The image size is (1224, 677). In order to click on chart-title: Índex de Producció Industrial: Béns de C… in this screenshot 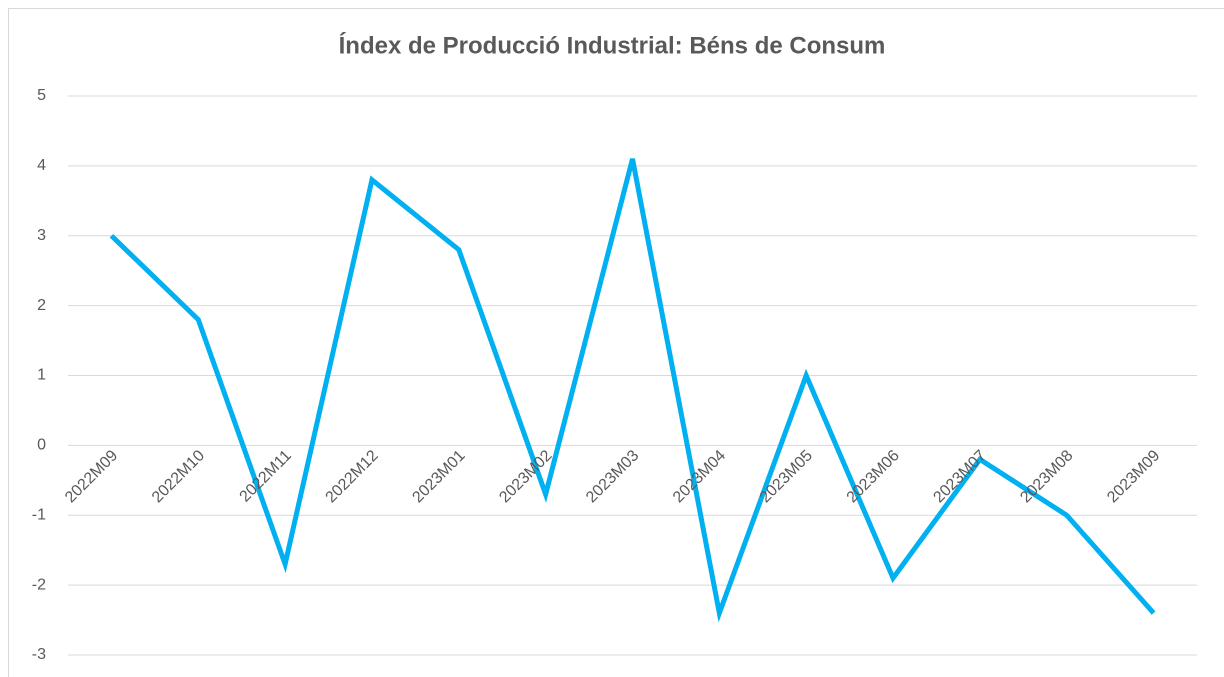, I will do `click(612, 45)`.